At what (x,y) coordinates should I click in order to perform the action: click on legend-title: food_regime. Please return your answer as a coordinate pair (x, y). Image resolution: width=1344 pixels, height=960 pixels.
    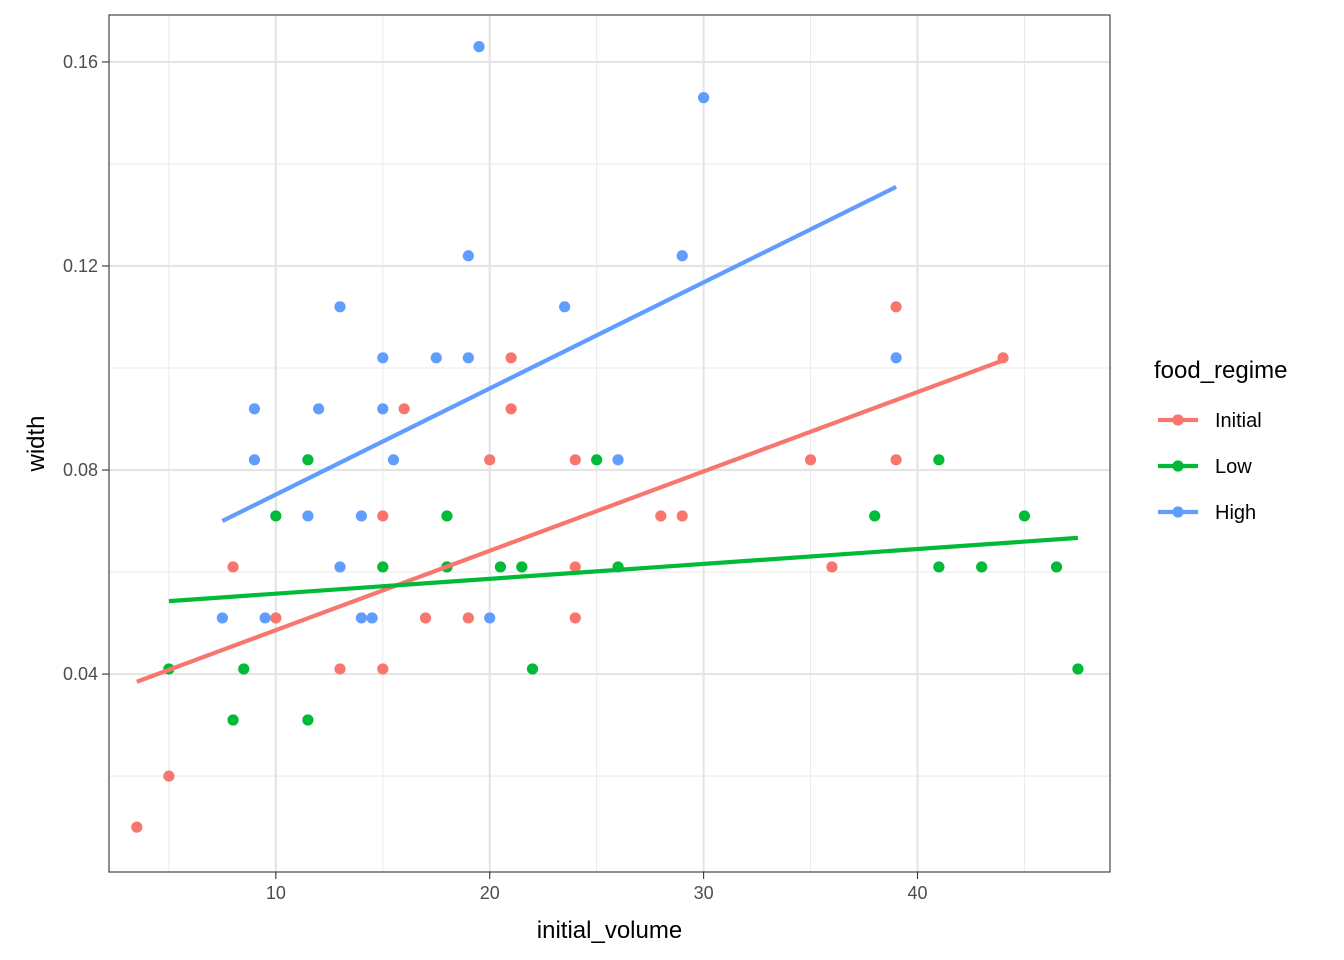
    Looking at the image, I should click on (1220, 370).